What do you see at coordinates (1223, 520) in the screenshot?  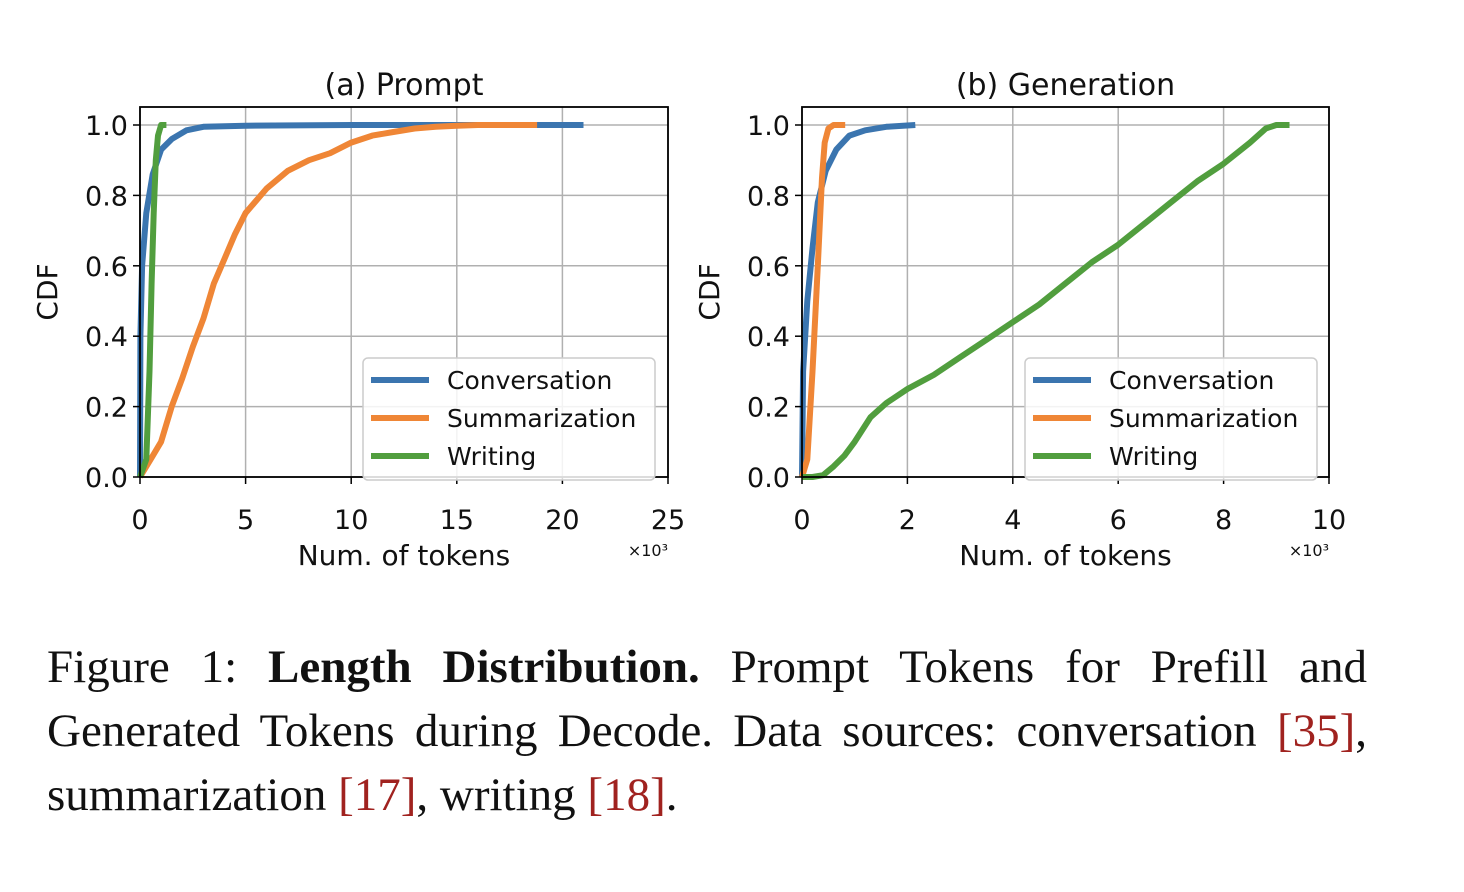 I see `x-tick-label: 8` at bounding box center [1223, 520].